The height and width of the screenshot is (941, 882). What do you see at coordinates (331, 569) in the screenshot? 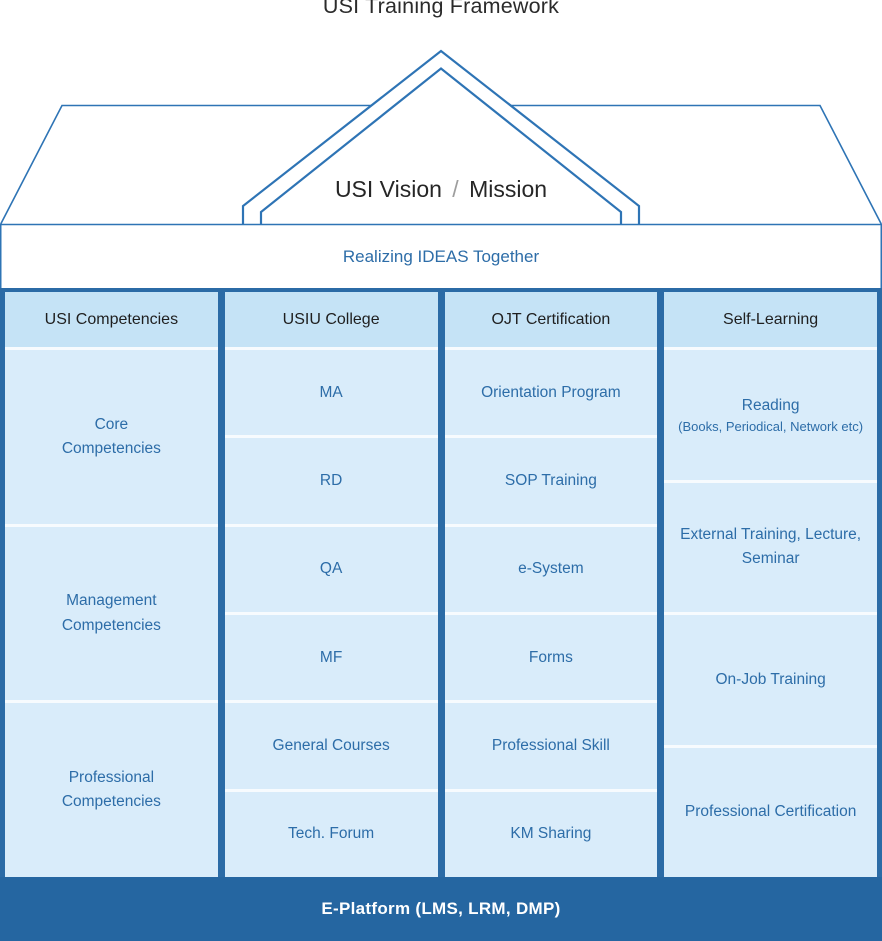
I see `framework-cell: QA` at bounding box center [331, 569].